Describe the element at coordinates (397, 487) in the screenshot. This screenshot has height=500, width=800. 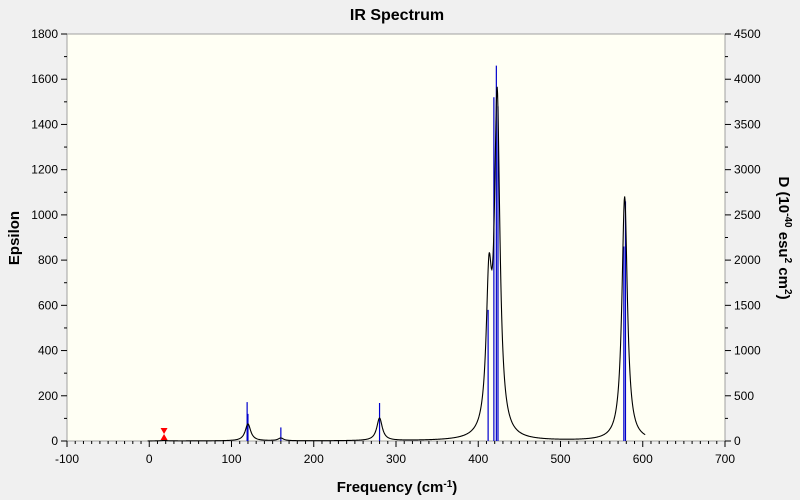
I see `x-axis-title: Frequency (cm-1)` at that location.